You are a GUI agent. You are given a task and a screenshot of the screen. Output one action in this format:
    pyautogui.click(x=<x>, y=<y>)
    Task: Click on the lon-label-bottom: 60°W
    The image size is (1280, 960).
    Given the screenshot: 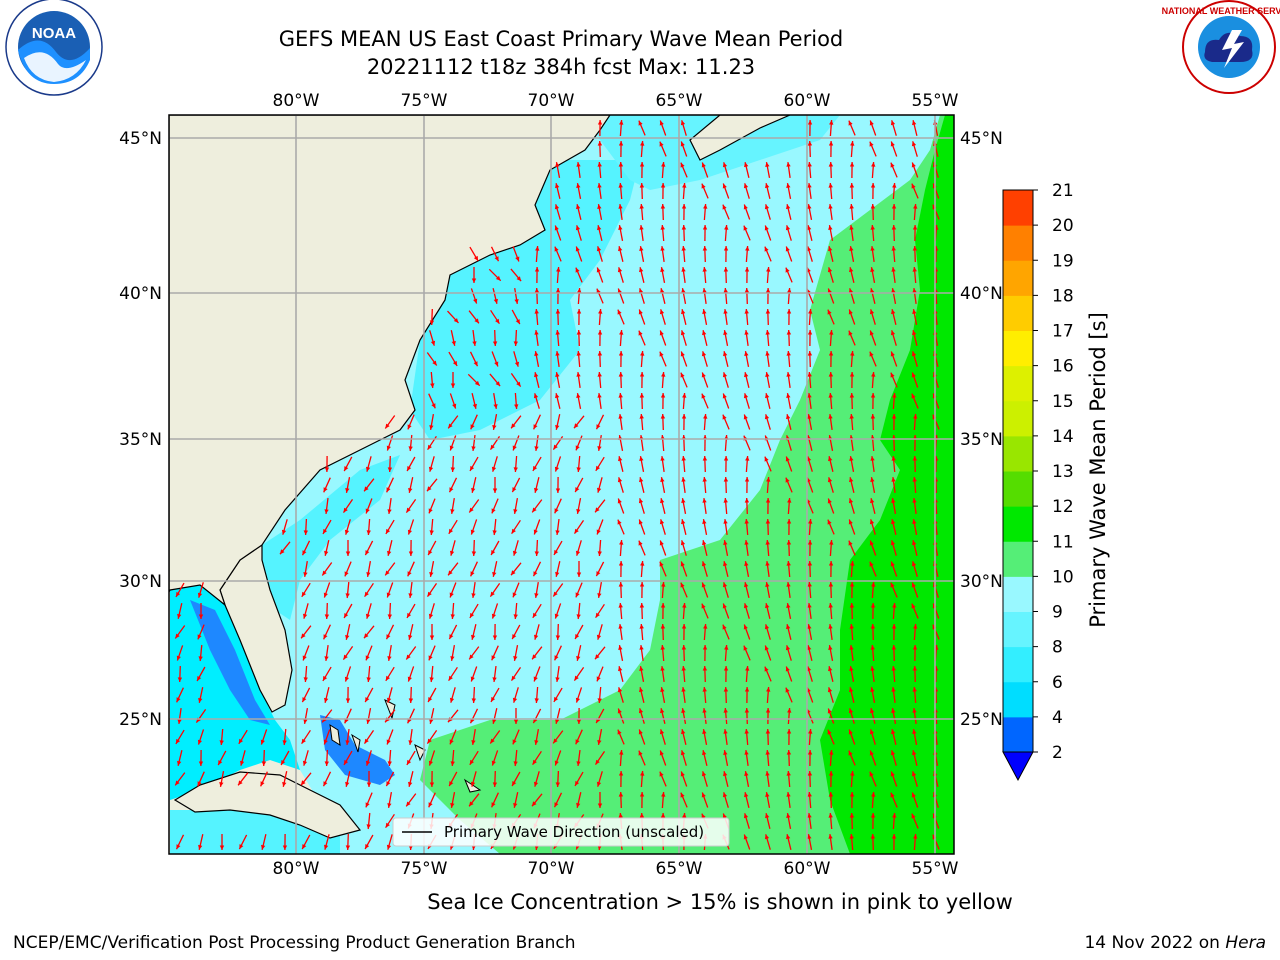 What is the action you would take?
    pyautogui.click(x=807, y=869)
    